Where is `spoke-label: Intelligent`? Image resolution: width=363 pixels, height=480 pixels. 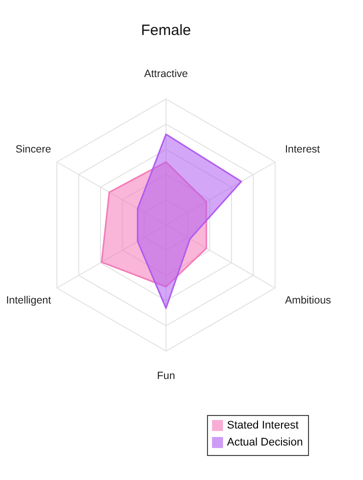
spoke-label: Intelligent is located at coordinates (29, 300).